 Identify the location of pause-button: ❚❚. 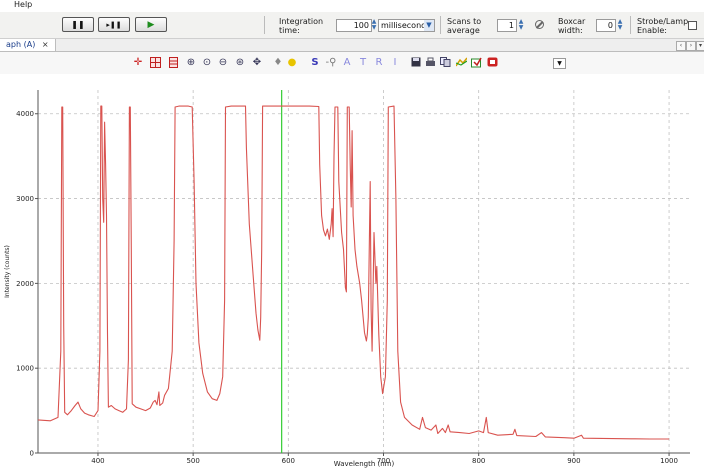
(78, 24).